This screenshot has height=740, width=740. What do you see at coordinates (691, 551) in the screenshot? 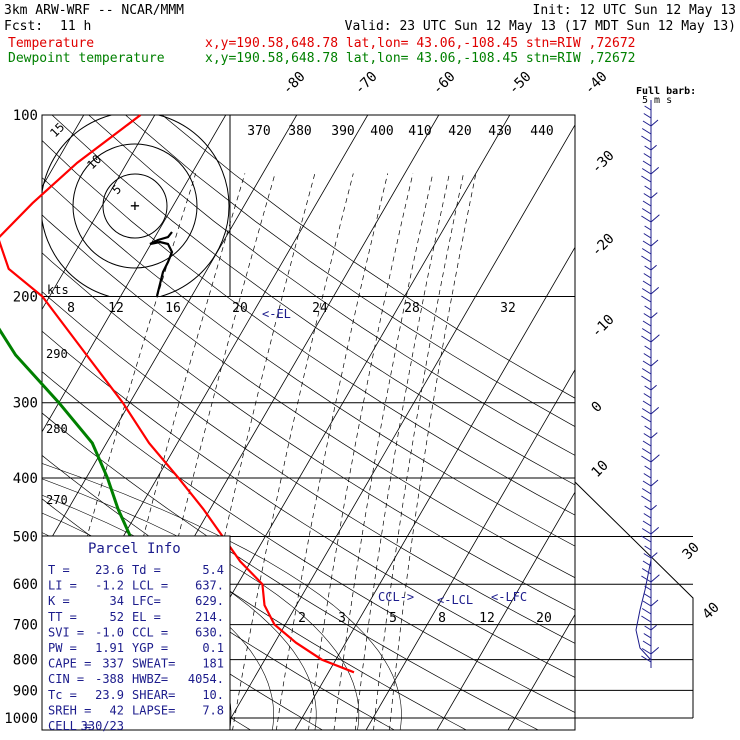
I see `wind-speed-label: 30` at bounding box center [691, 551].